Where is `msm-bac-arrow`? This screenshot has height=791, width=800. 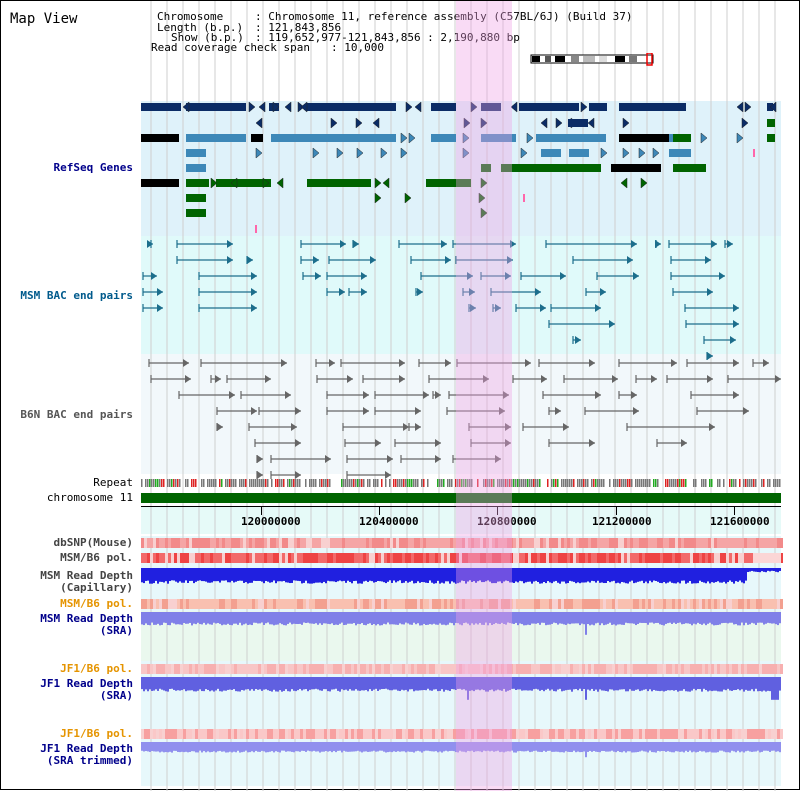
msm-bac-arrow is located at coordinates (636, 276).